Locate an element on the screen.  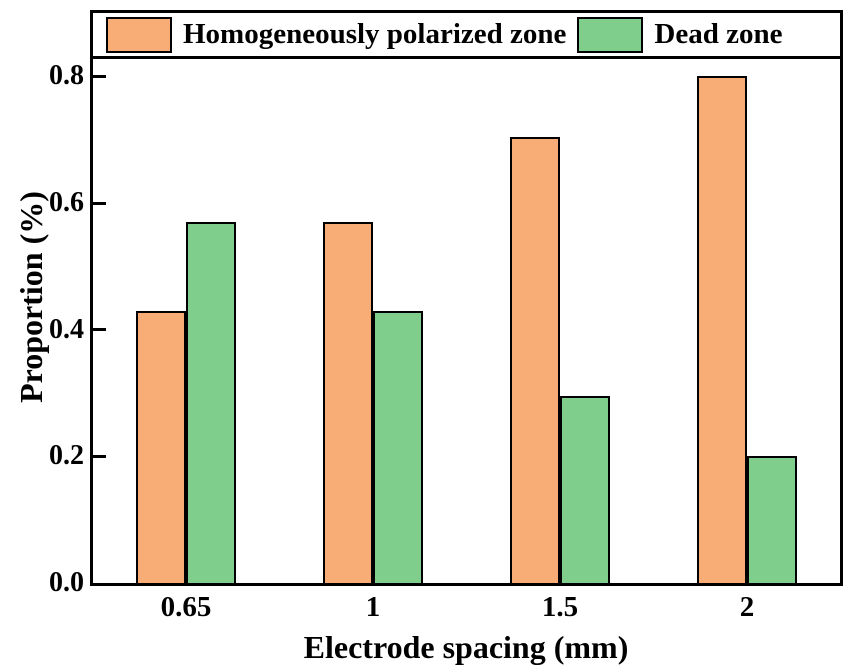
y-tick-label-0.0: 0.0 is located at coordinates (66, 582).